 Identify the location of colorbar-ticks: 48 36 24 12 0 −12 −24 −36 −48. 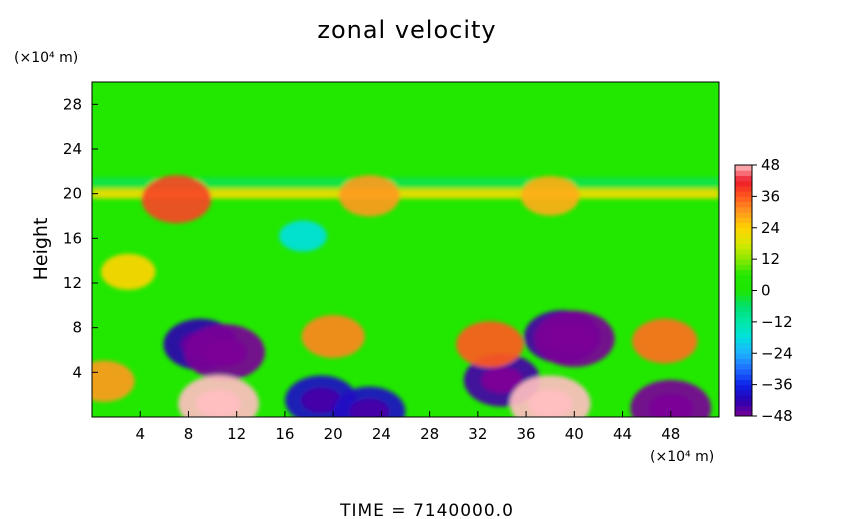
(772, 290).